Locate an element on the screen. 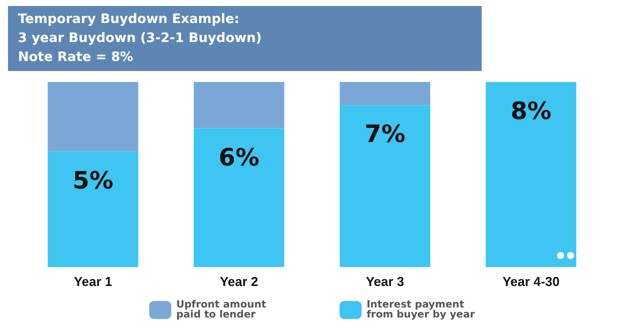  data-label: 6% is located at coordinates (239, 157).